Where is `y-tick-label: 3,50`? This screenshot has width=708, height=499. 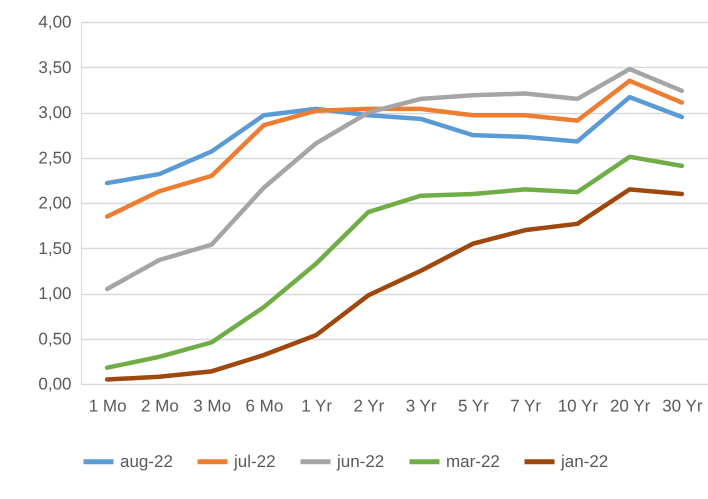
y-tick-label: 3,50 is located at coordinates (55, 67).